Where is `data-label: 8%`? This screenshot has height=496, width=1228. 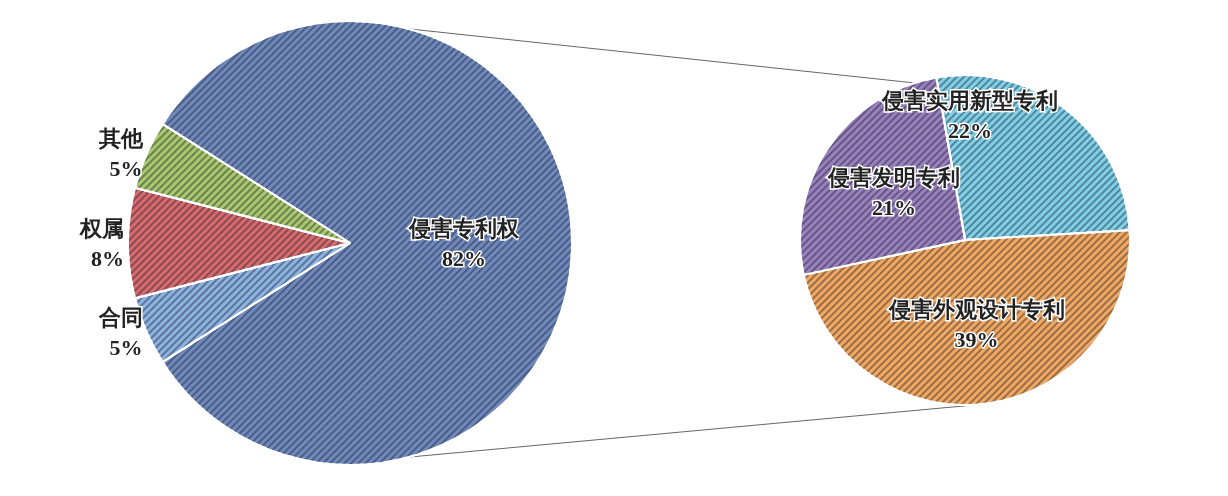
data-label: 8% is located at coordinates (107, 258).